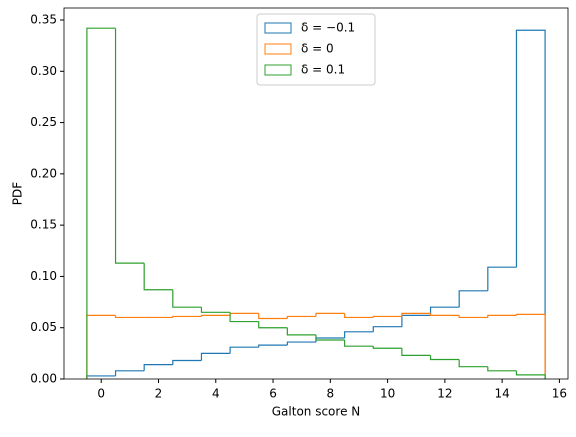  I want to click on y-tick-label: 0.10, so click(43, 276).